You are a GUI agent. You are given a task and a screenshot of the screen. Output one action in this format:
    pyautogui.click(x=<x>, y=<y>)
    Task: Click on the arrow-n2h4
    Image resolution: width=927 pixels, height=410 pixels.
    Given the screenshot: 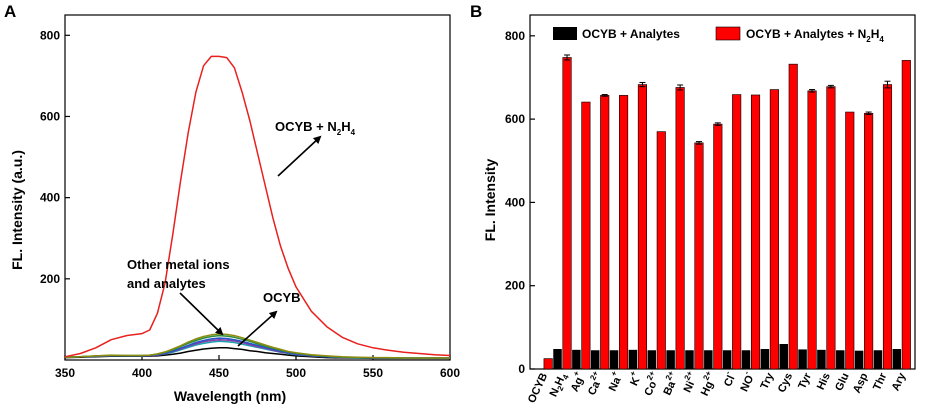 What is the action you would take?
    pyautogui.click(x=299, y=156)
    